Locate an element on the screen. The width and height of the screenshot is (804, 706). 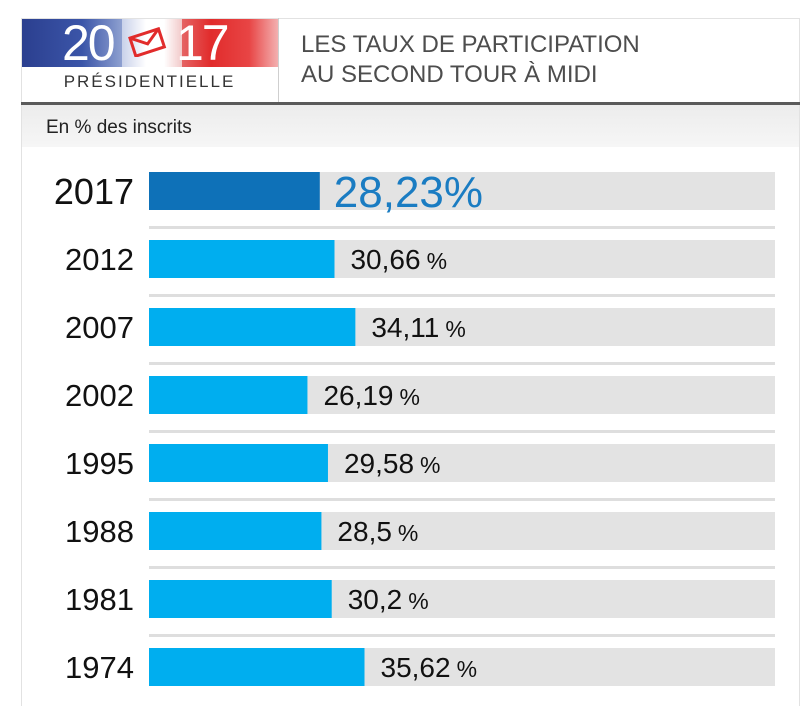
value-label: 34,11% is located at coordinates (418, 327).